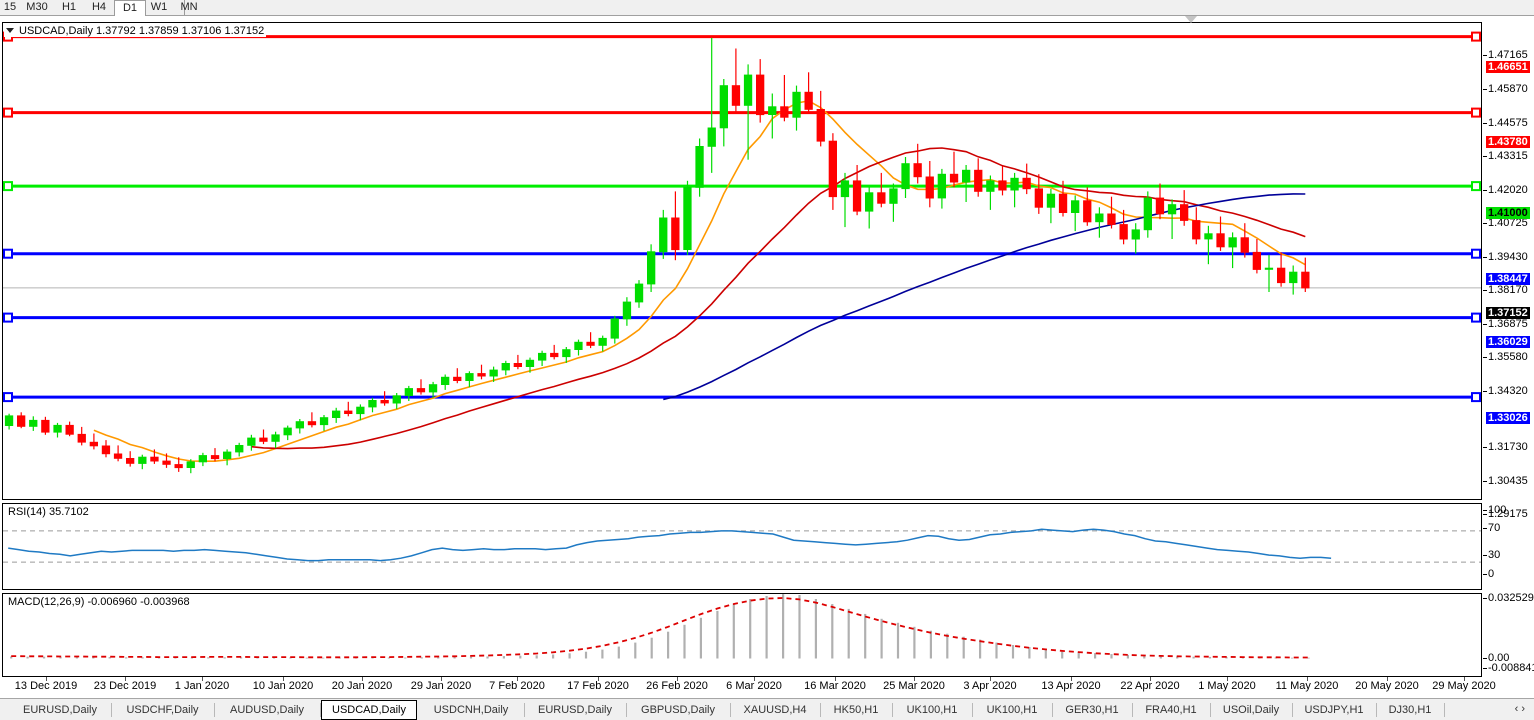  What do you see at coordinates (267, 710) in the screenshot?
I see `tab-audusd-daily: AUDUSD,Daily` at bounding box center [267, 710].